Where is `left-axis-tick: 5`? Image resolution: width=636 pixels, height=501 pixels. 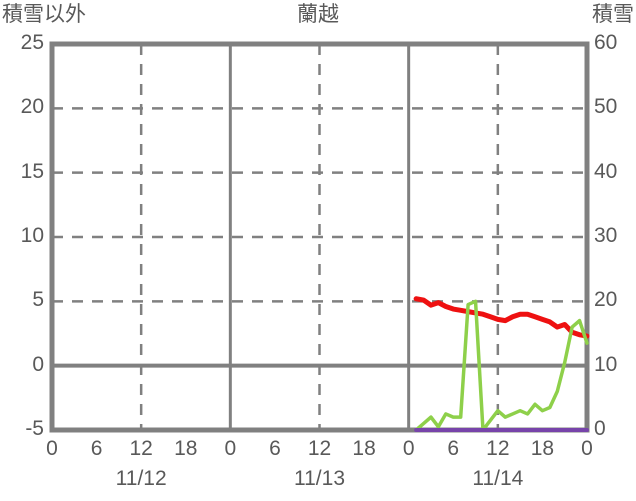 left-axis-tick: 5 is located at coordinates (38, 300).